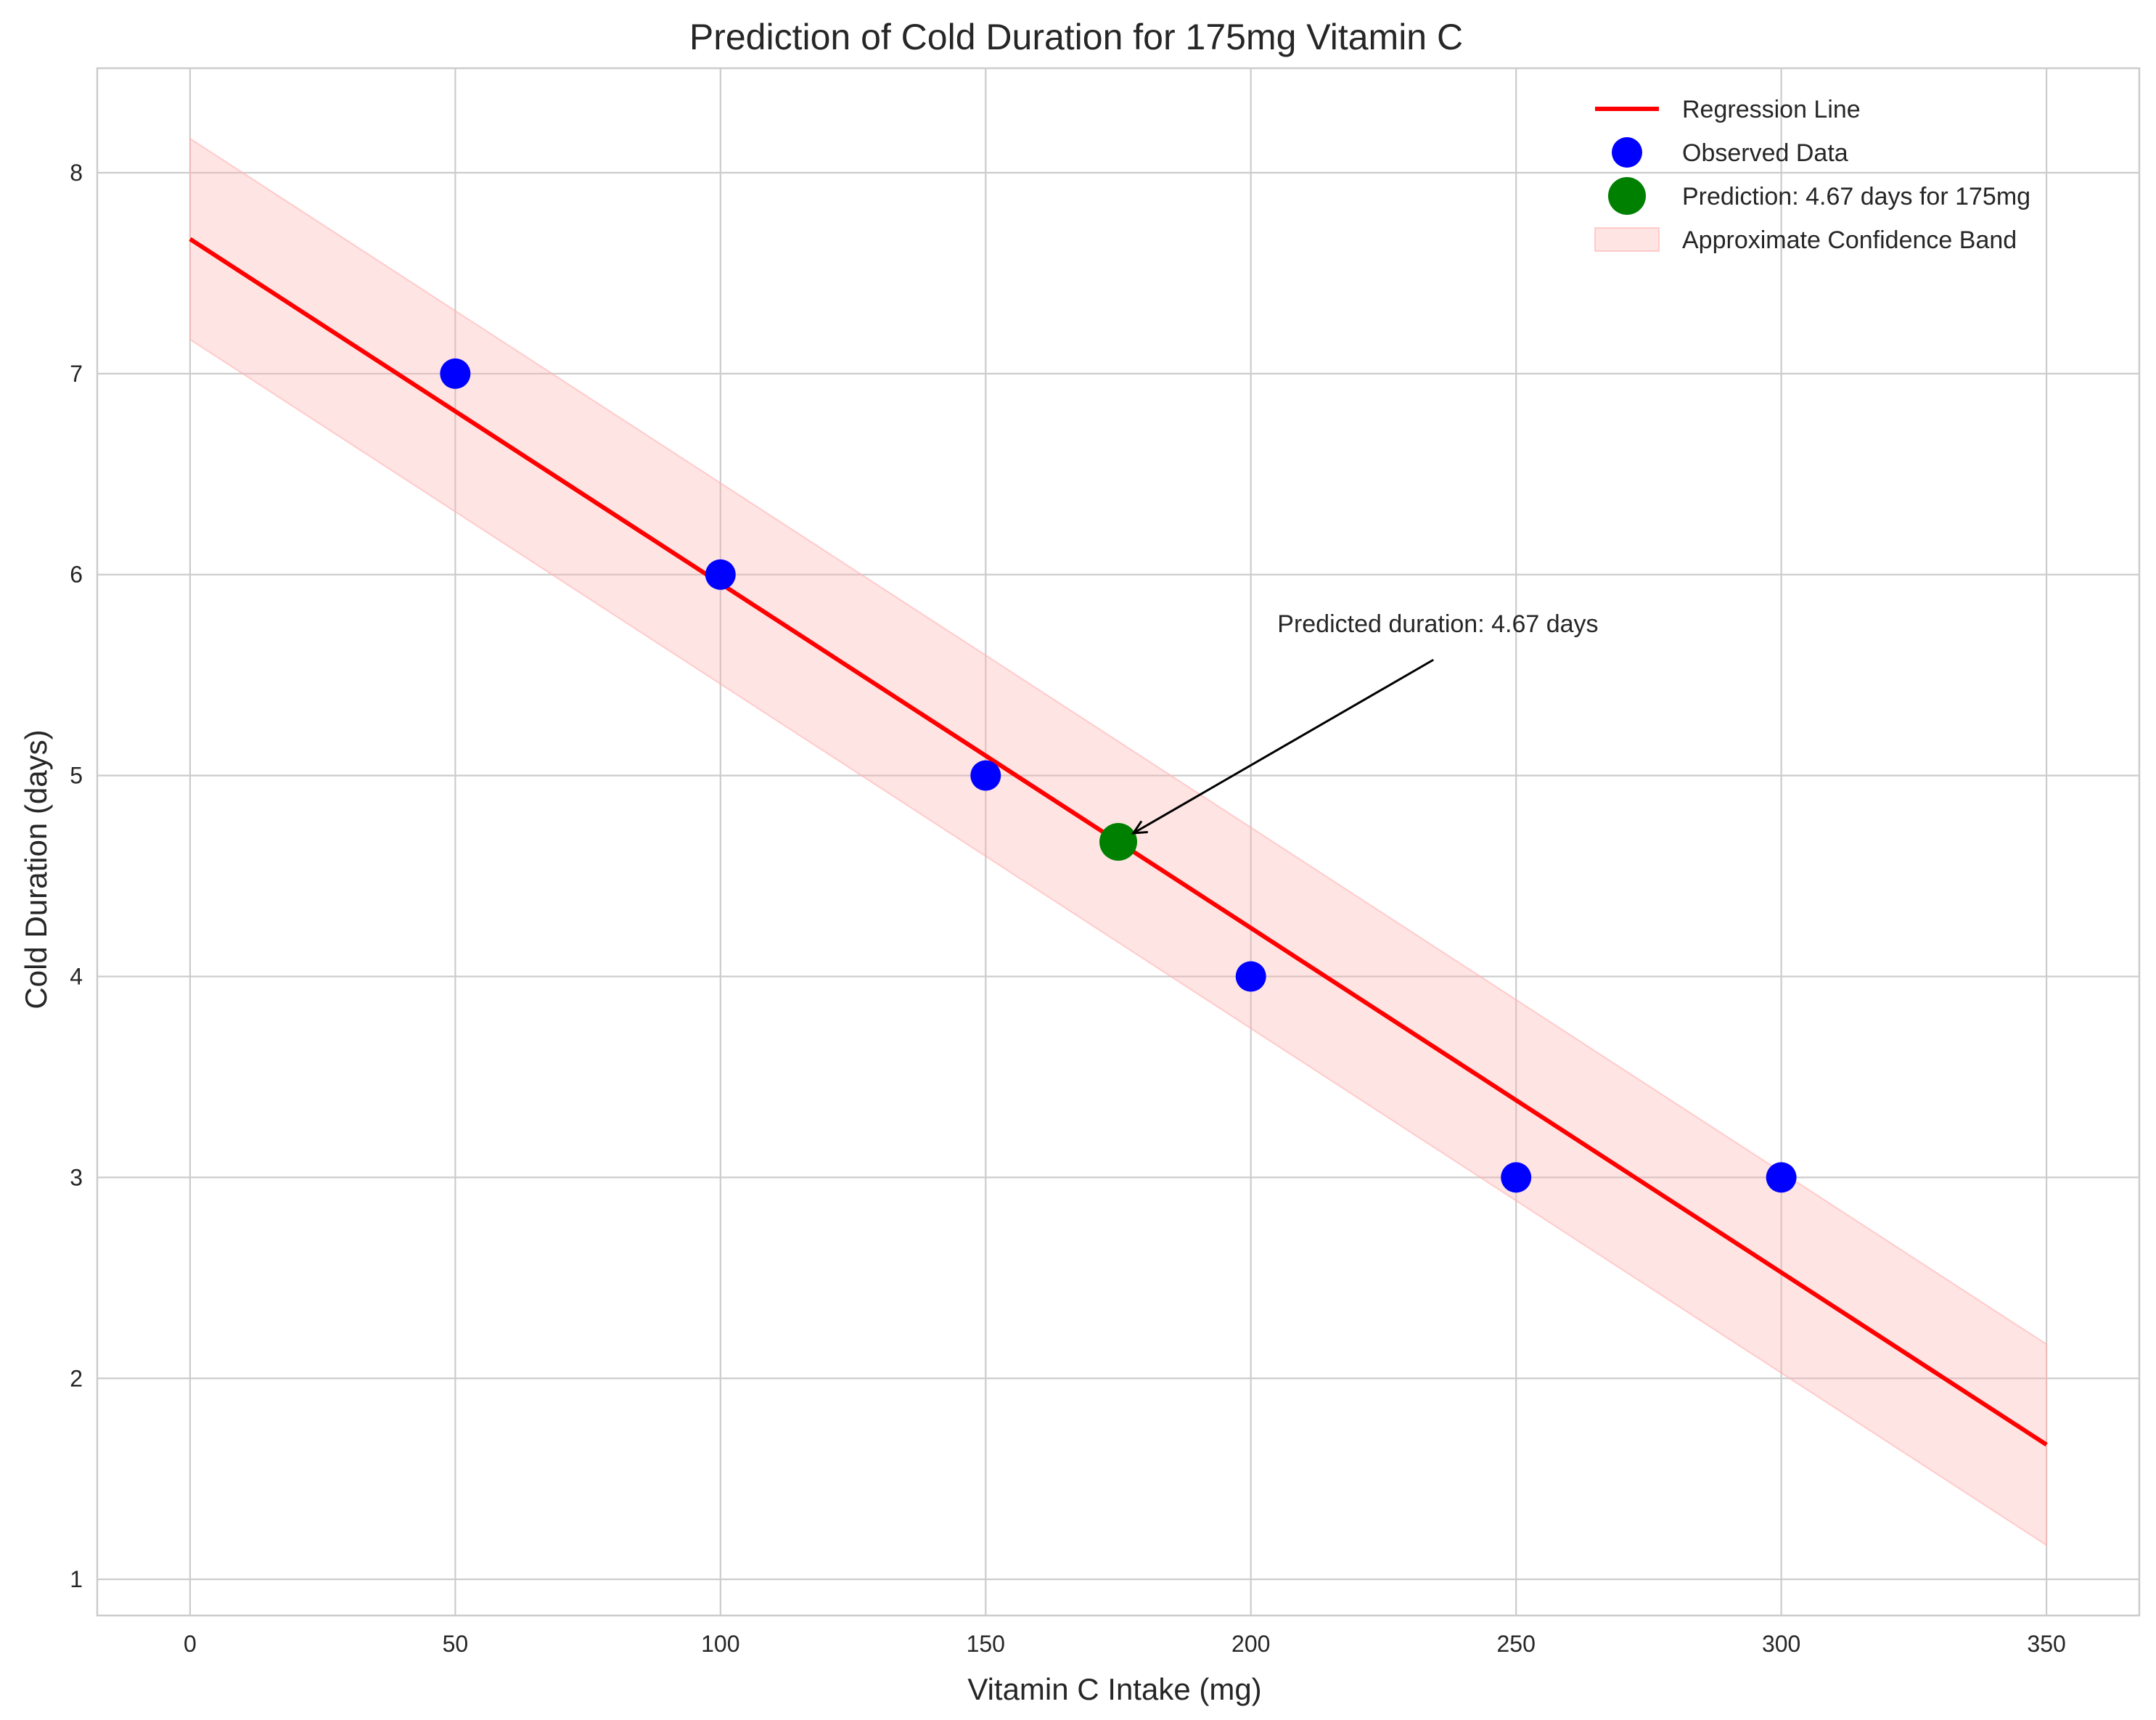  Describe the element at coordinates (1114, 1689) in the screenshot. I see `x-axis-label: Vitamin C Intake (mg)` at that location.